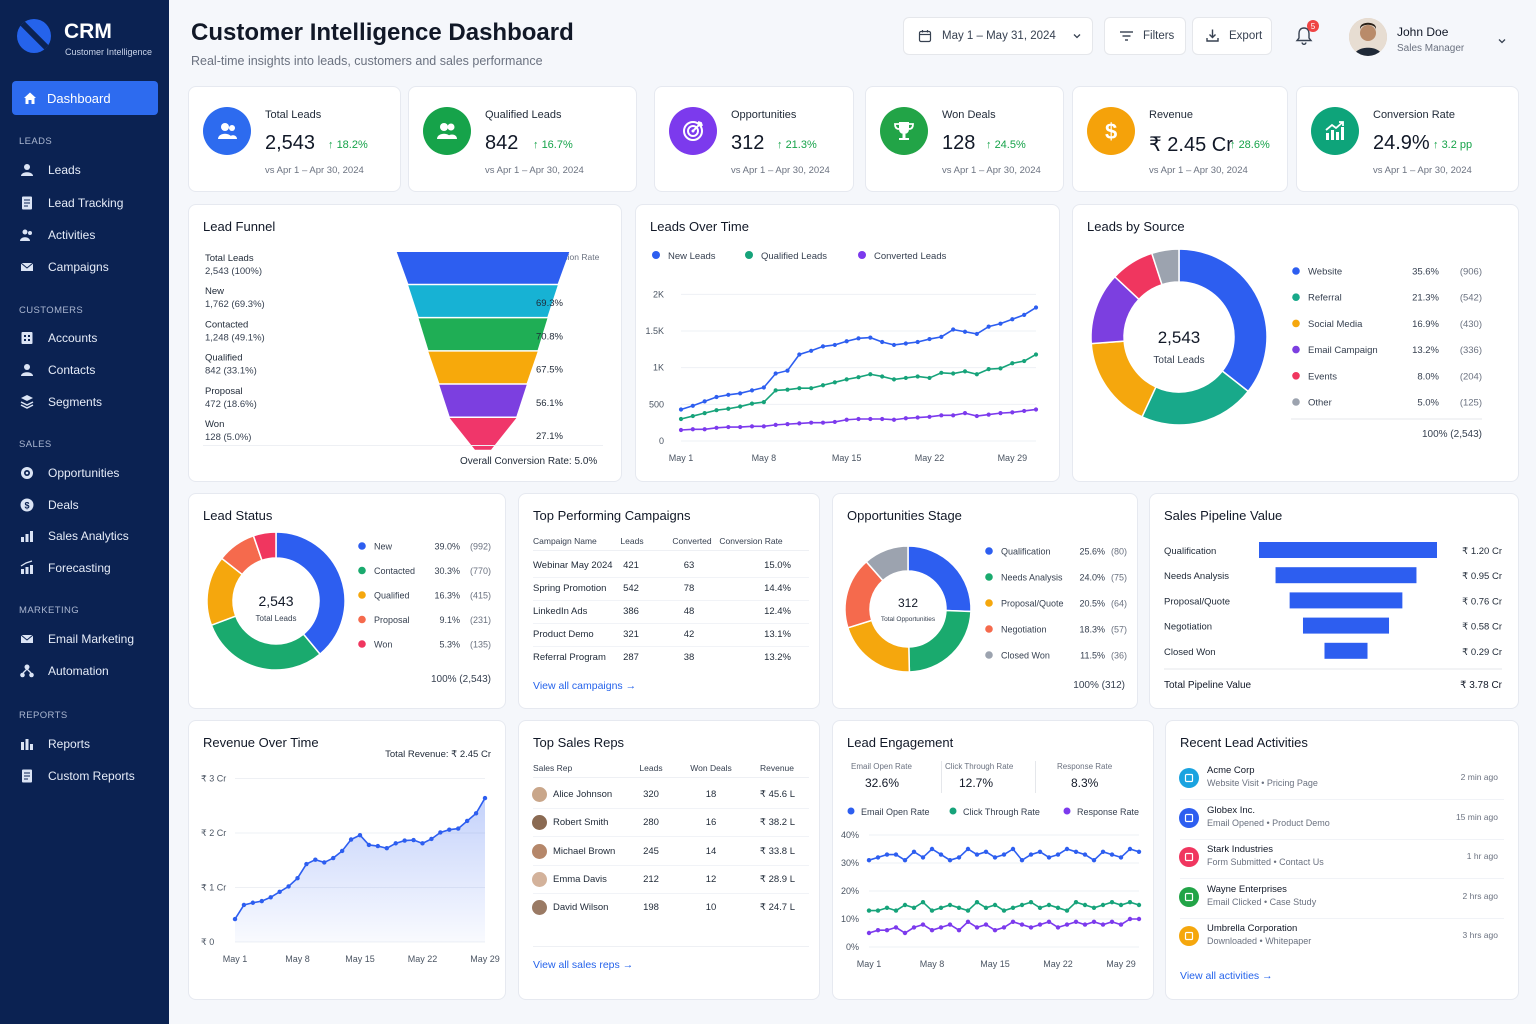 The height and width of the screenshot is (1024, 1536). I want to click on view-all-activities-link: View all activities →, so click(1226, 976).